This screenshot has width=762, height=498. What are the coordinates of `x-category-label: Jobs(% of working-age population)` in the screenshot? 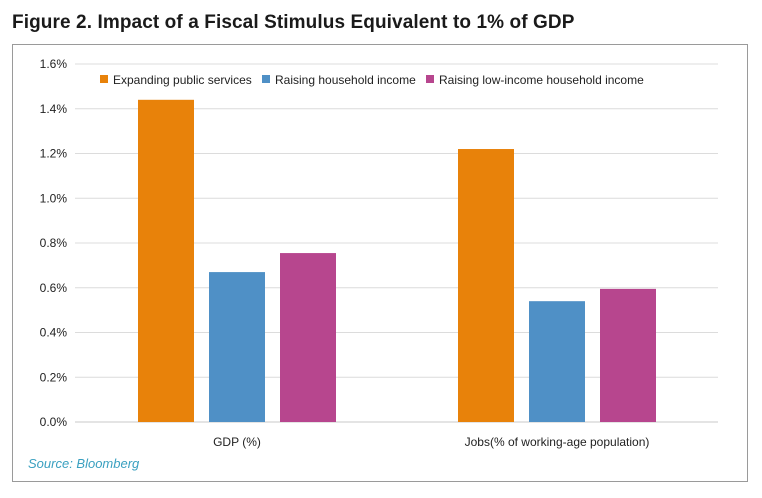 It's located at (557, 442).